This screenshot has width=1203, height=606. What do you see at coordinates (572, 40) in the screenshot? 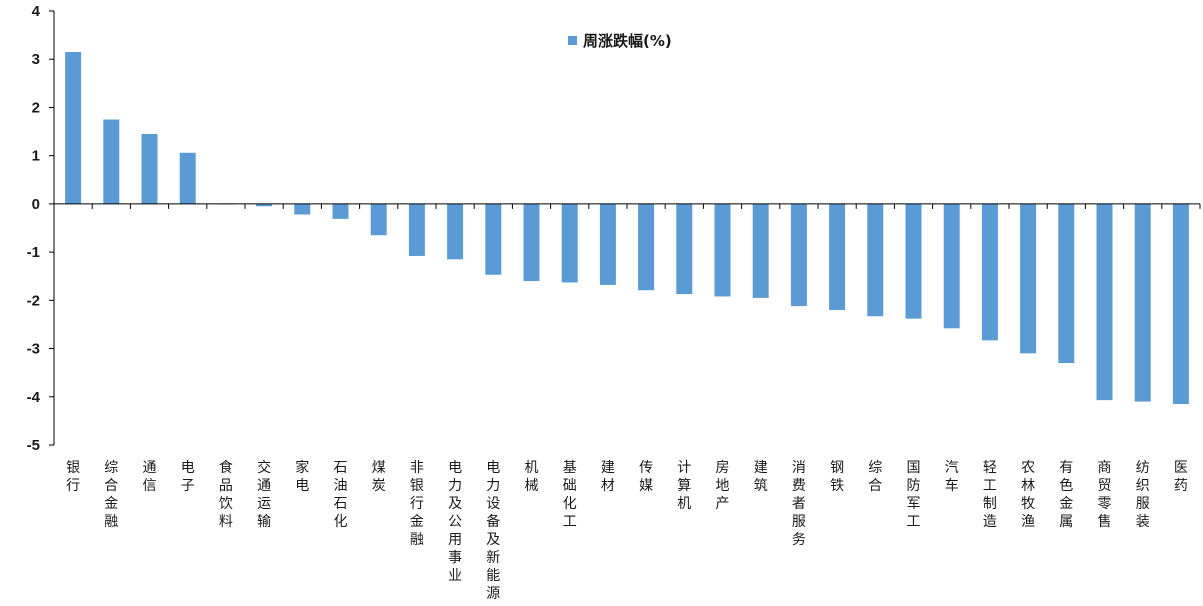
I see `legend-swatch` at bounding box center [572, 40].